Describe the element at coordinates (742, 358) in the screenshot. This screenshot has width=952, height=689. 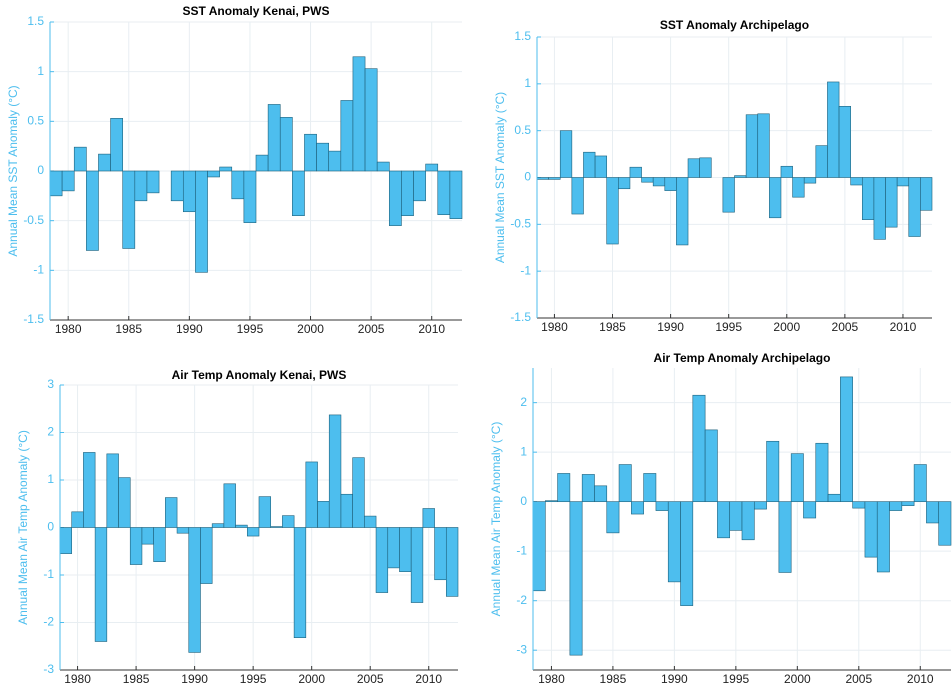
I see `chart-title: Air Temp Anomaly Archipelago` at that location.